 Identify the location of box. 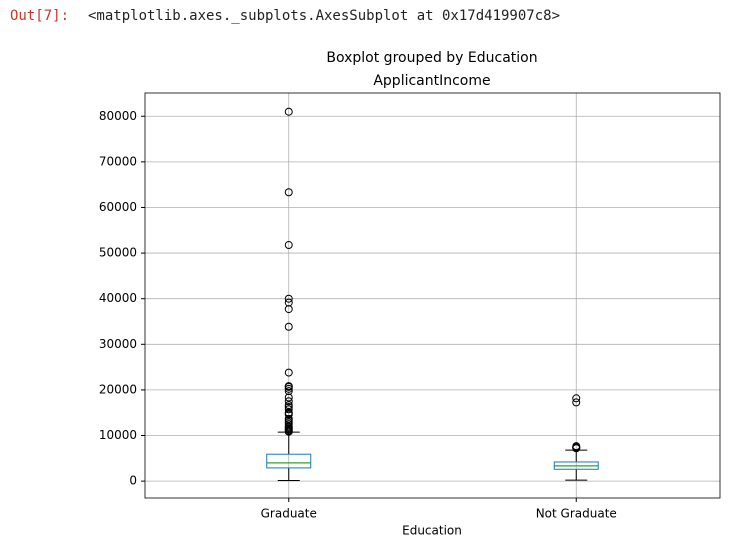
(289, 461).